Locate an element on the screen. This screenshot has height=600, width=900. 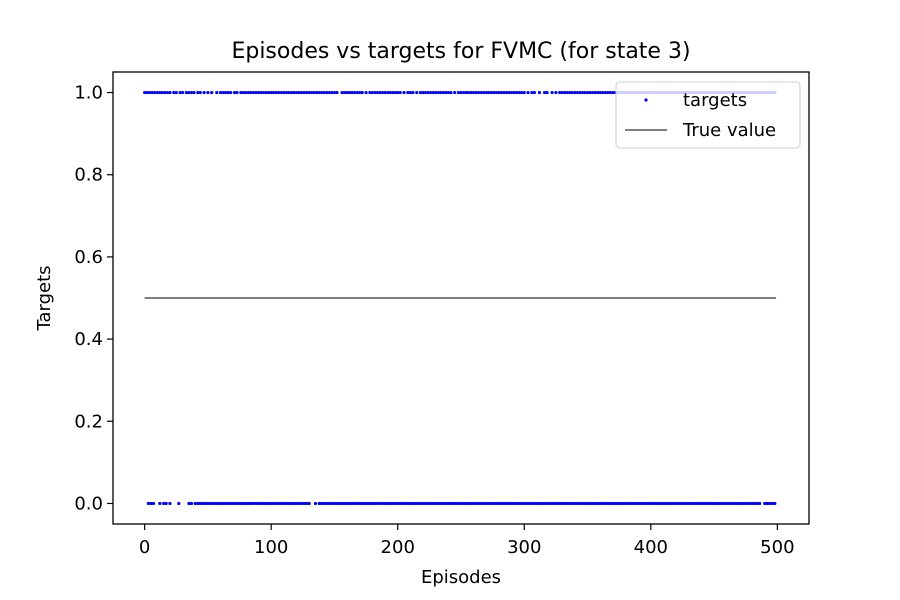
x-axis-ticks: 0 100 200 300 400 500 is located at coordinates (467, 541).